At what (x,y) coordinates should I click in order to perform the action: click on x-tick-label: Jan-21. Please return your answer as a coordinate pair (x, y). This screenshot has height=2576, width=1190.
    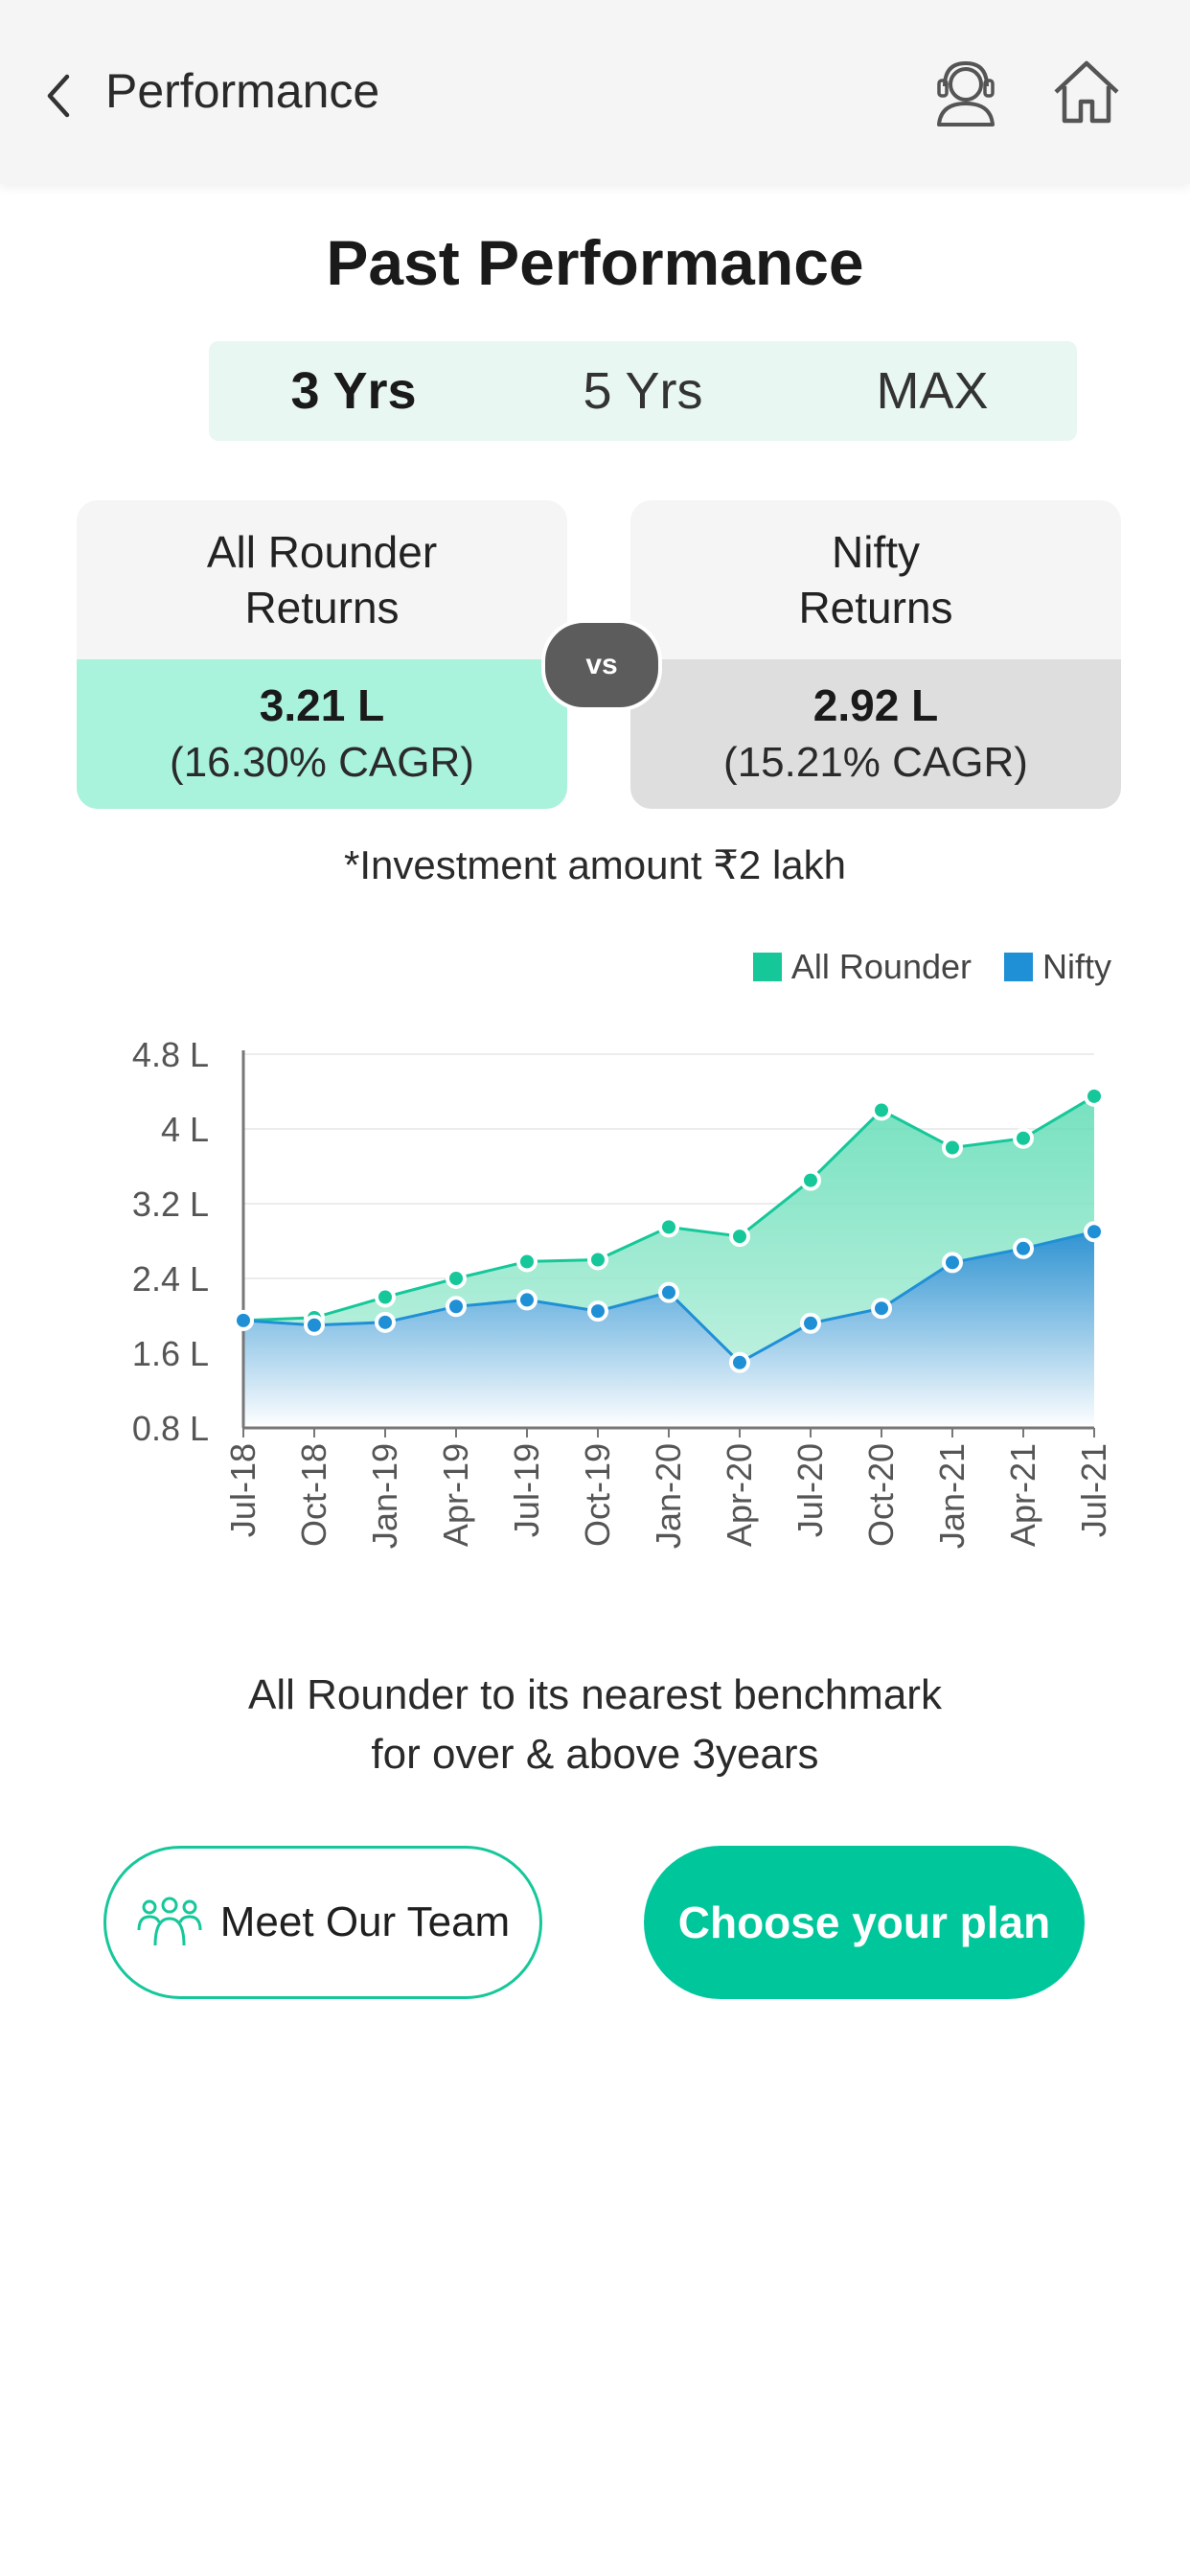
    Looking at the image, I should click on (952, 1496).